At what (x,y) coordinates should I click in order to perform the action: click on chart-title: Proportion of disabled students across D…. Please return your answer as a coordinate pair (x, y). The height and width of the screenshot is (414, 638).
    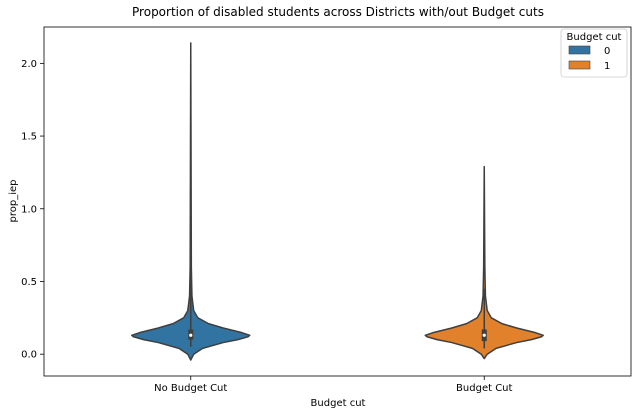
    Looking at the image, I should click on (338, 12).